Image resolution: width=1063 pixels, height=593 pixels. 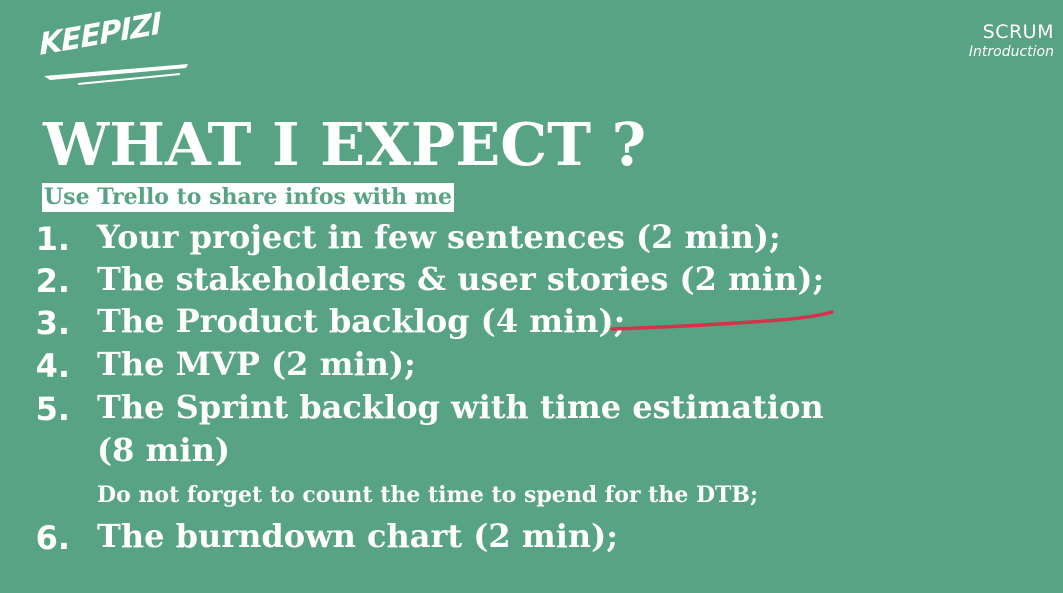 What do you see at coordinates (460, 407) in the screenshot?
I see `list-item-text: The Sprint backlog with time estimation` at bounding box center [460, 407].